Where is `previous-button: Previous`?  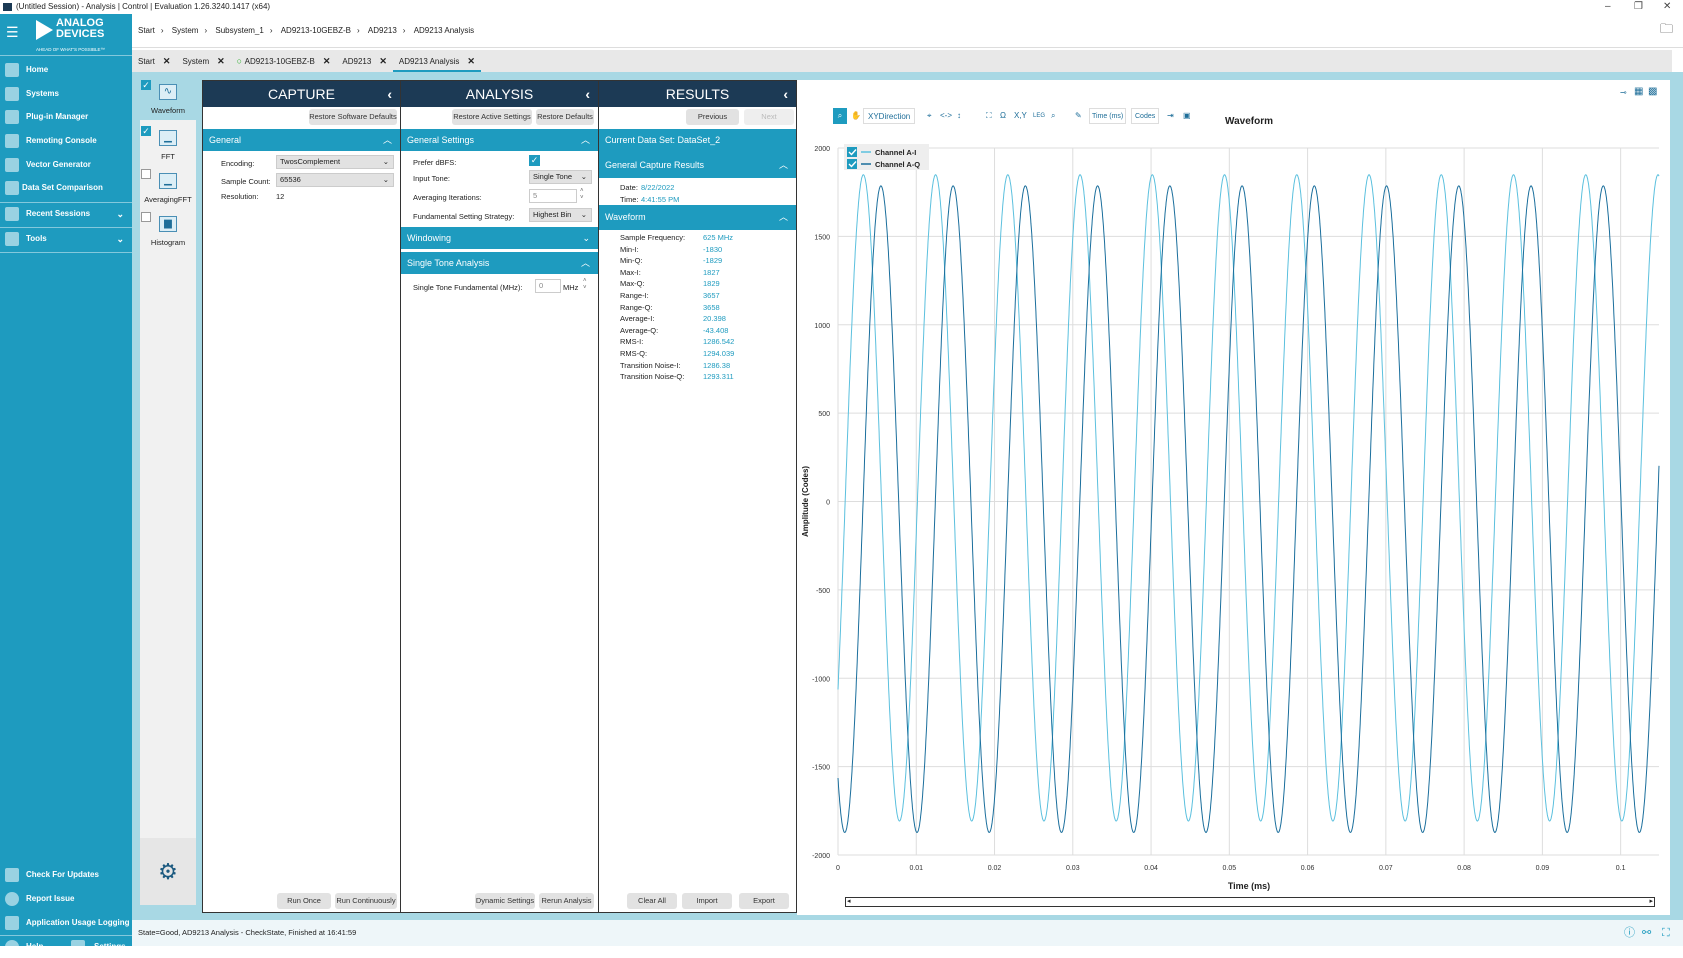
previous-button: Previous is located at coordinates (712, 117).